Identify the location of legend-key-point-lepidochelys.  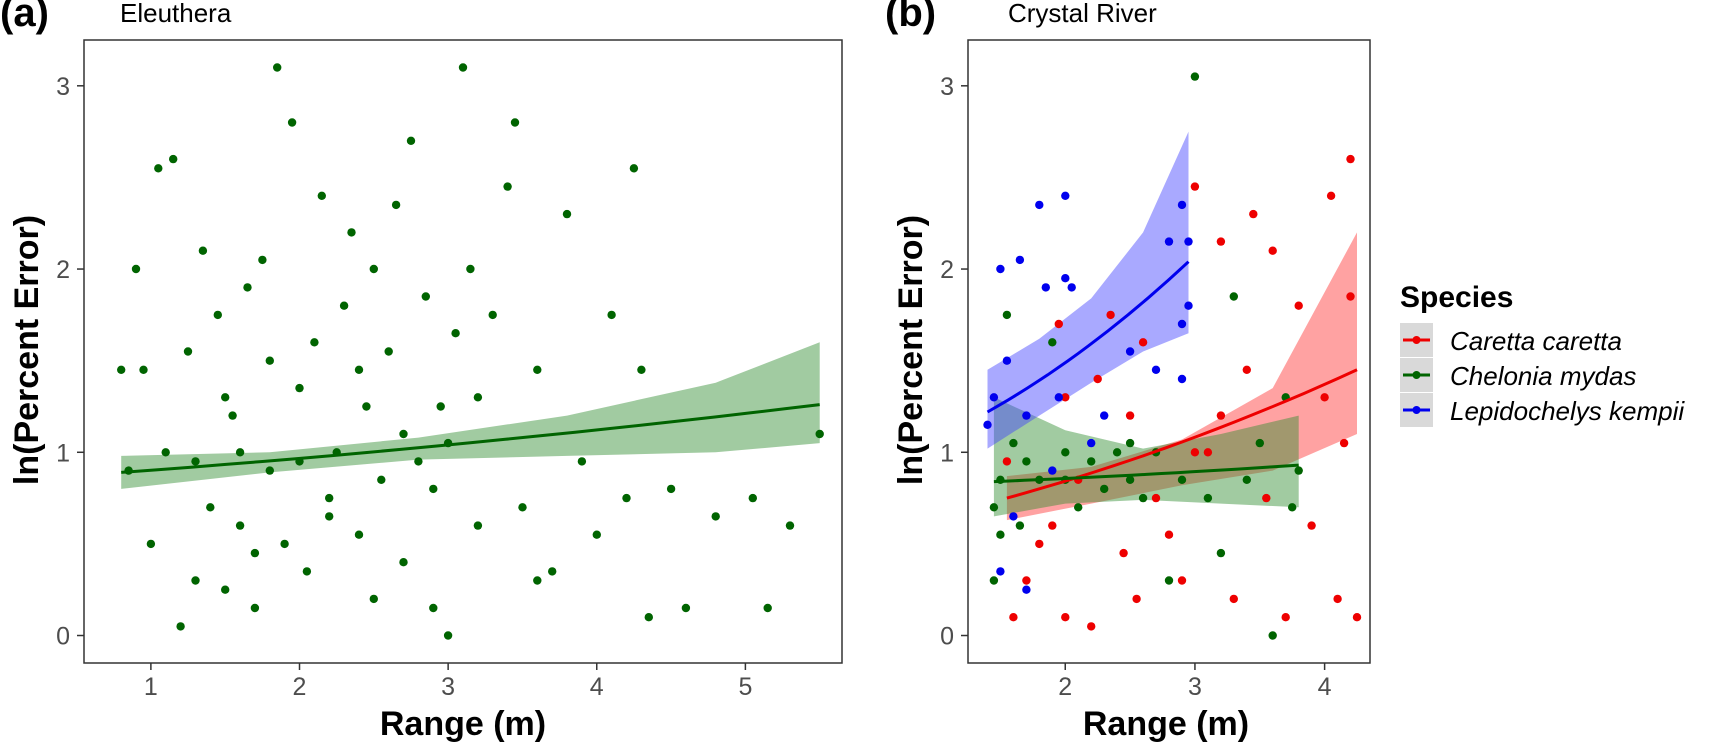
(1416, 410).